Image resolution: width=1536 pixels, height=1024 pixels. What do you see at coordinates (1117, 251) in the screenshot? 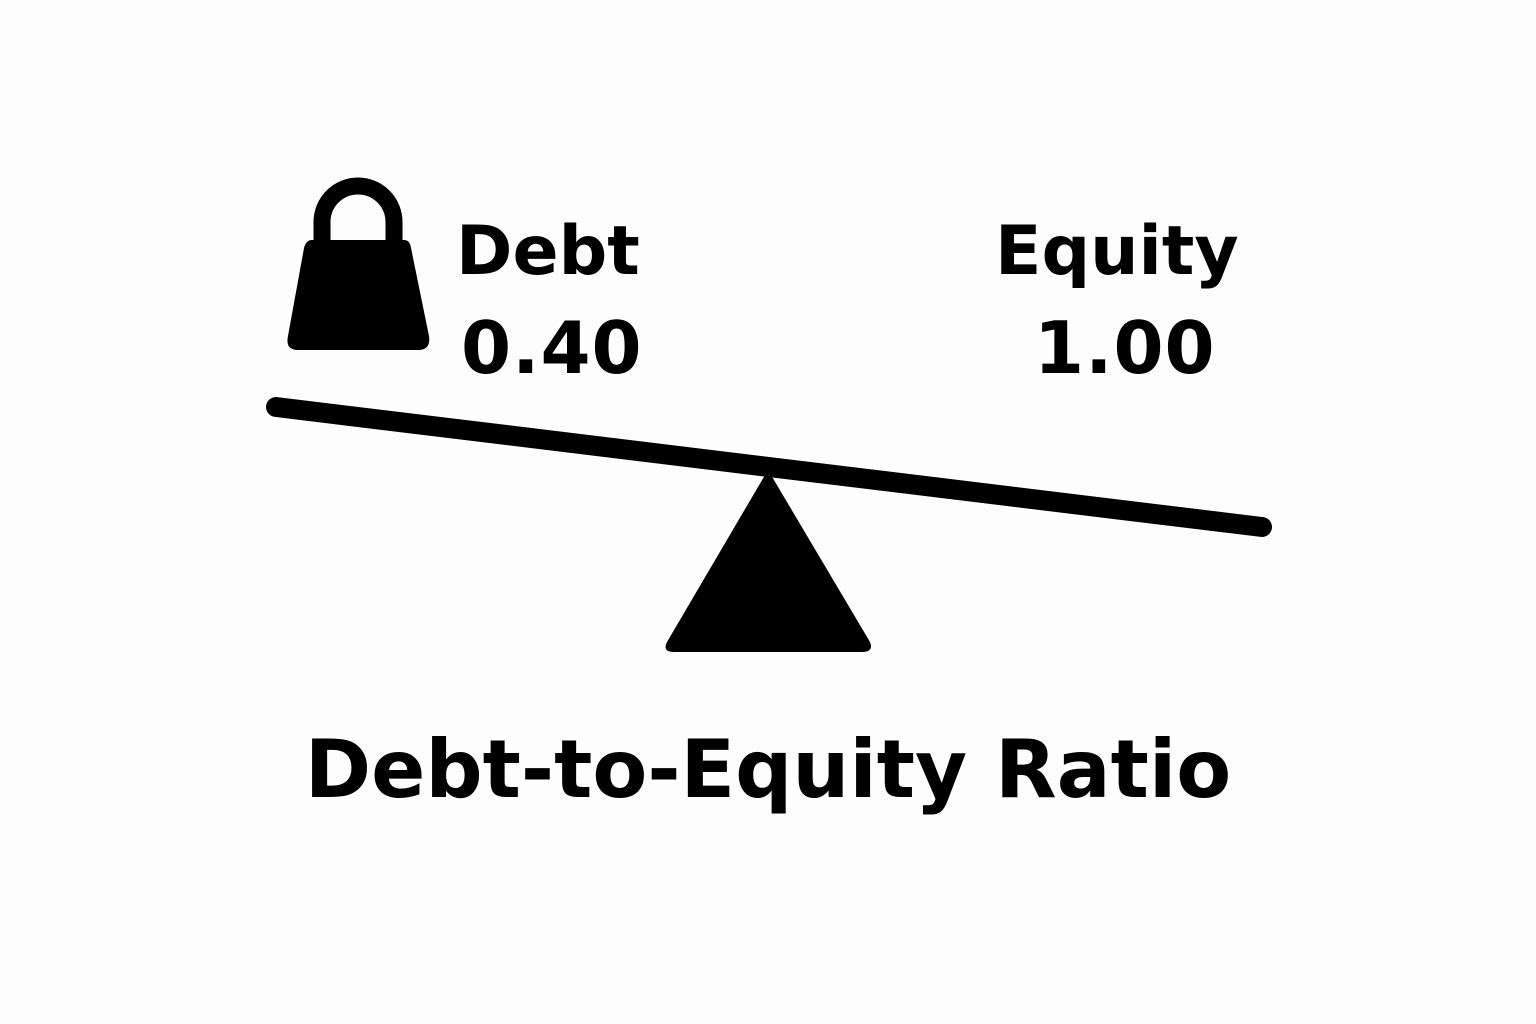
I see `equity-label: Equity` at bounding box center [1117, 251].